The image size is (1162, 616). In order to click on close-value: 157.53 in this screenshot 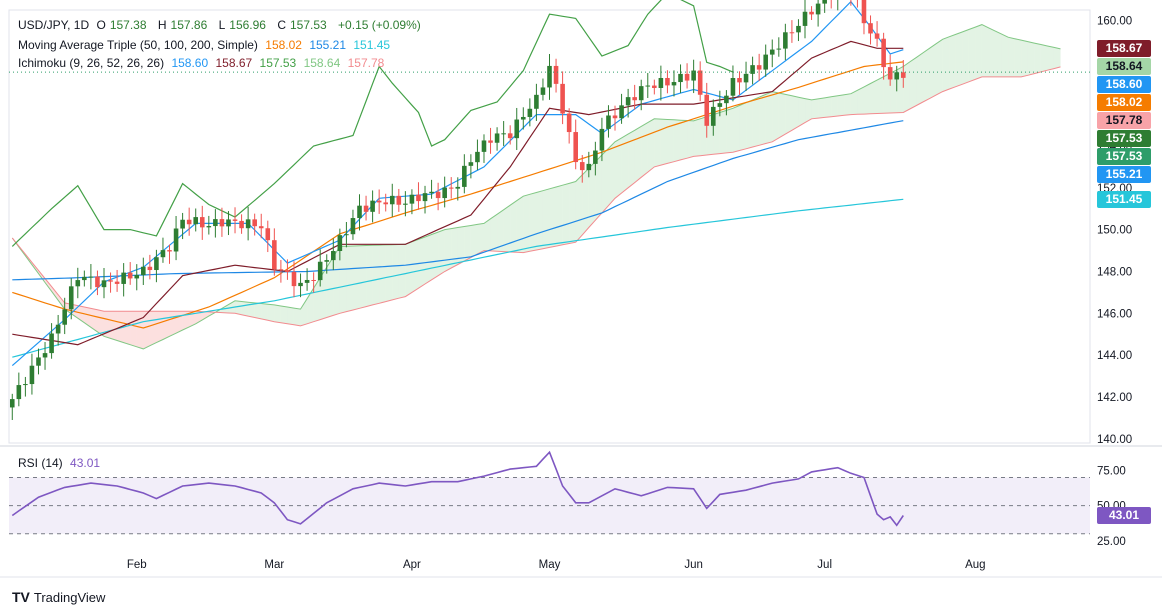, I will do `click(308, 25)`.